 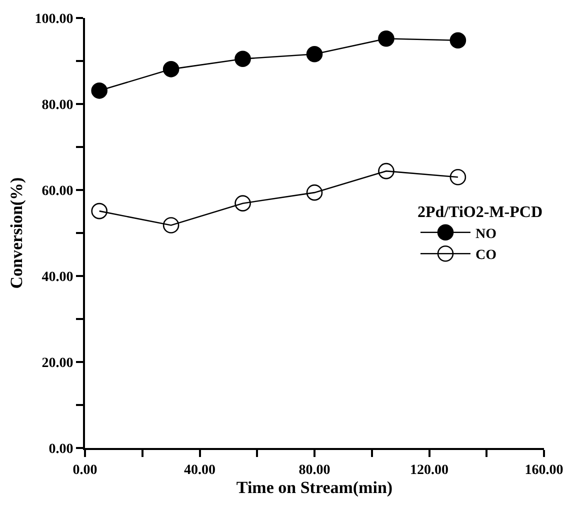 I want to click on legend-label: CO, so click(x=486, y=256).